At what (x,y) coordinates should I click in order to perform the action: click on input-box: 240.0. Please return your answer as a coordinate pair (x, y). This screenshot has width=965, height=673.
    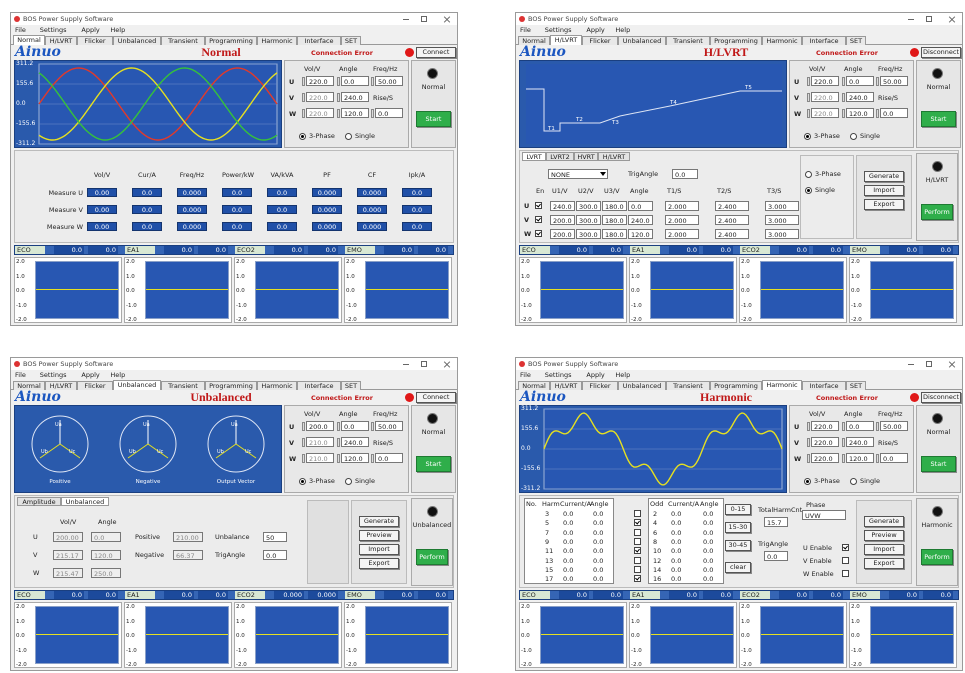
    Looking at the image, I should click on (860, 97).